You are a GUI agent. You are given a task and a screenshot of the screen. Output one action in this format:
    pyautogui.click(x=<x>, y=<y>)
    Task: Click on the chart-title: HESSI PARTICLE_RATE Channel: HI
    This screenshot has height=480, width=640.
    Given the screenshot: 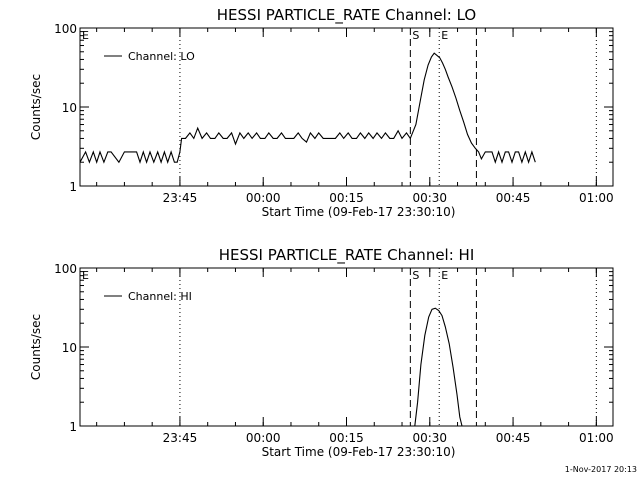 What is the action you would take?
    pyautogui.click(x=347, y=255)
    